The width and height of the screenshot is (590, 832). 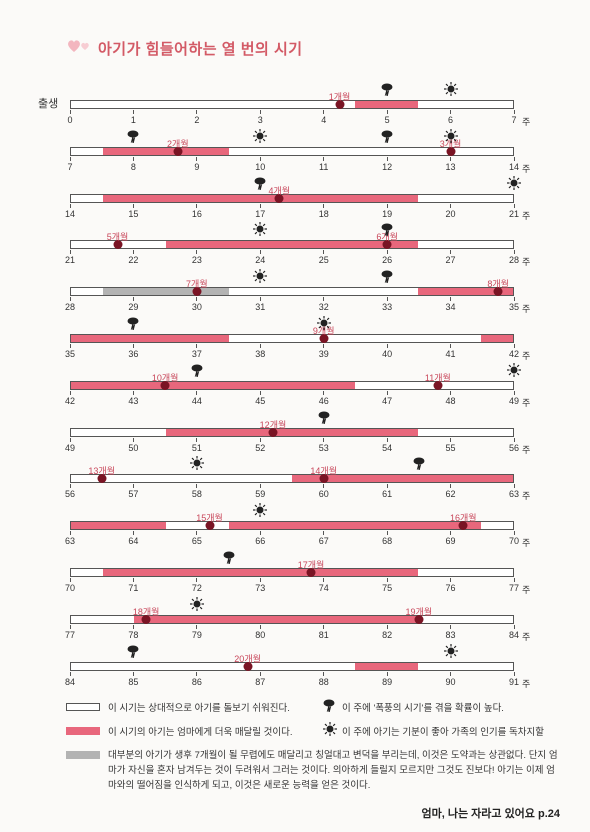 I want to click on week-tick-label: 36, so click(x=133, y=354).